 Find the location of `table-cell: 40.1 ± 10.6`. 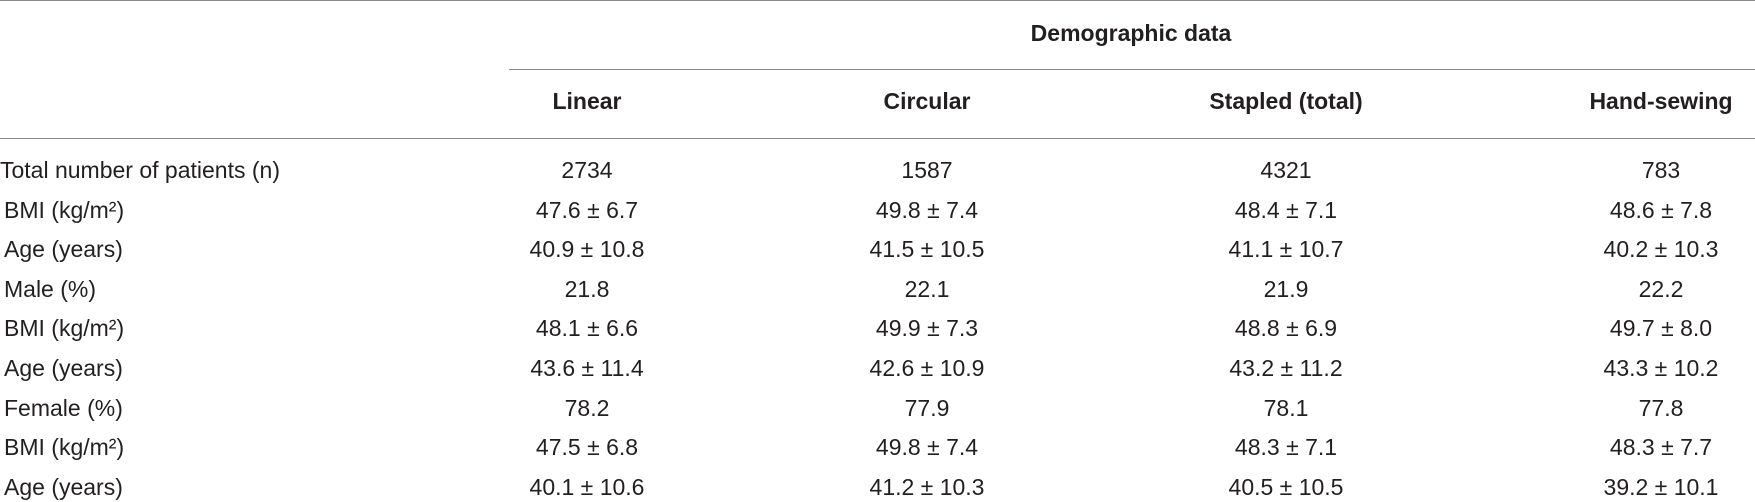

table-cell: 40.1 ± 10.6 is located at coordinates (587, 486).